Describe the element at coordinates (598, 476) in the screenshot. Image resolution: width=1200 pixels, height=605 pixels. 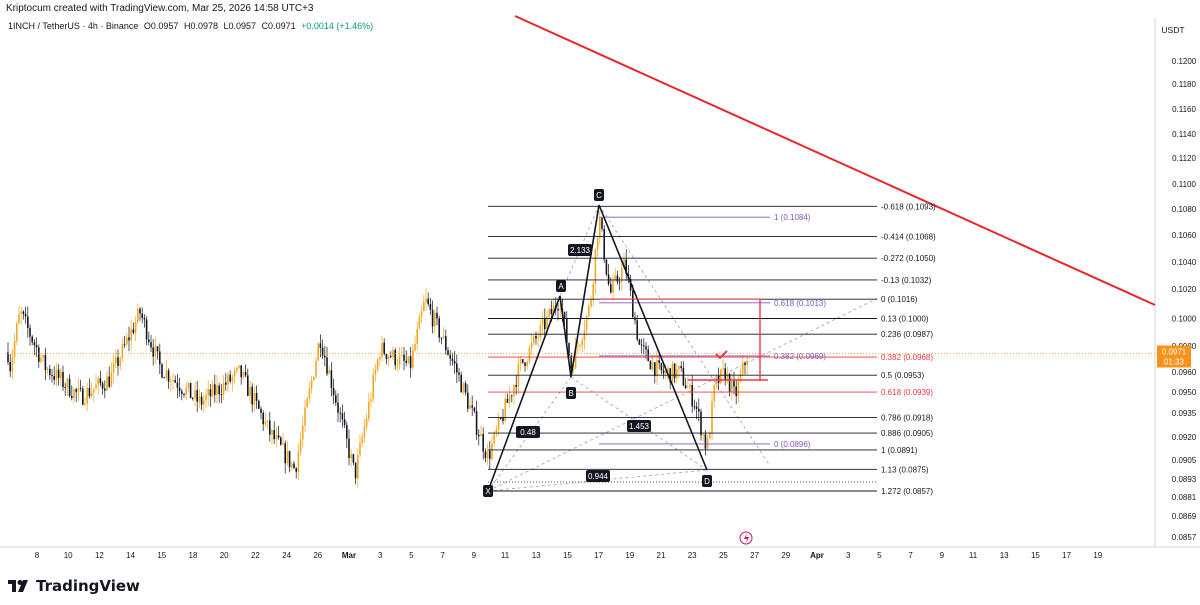
I see `ratio-label: 0.944` at that location.